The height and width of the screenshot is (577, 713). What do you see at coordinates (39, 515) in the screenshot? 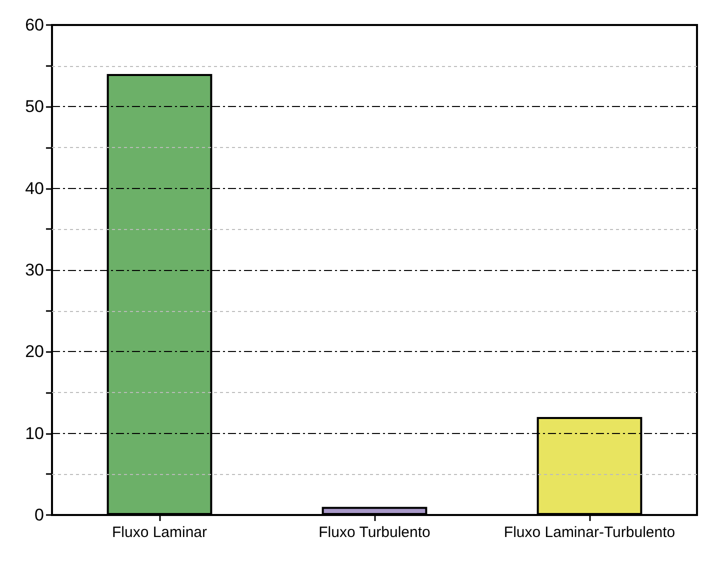
I see `y-tick-label: 0` at bounding box center [39, 515].